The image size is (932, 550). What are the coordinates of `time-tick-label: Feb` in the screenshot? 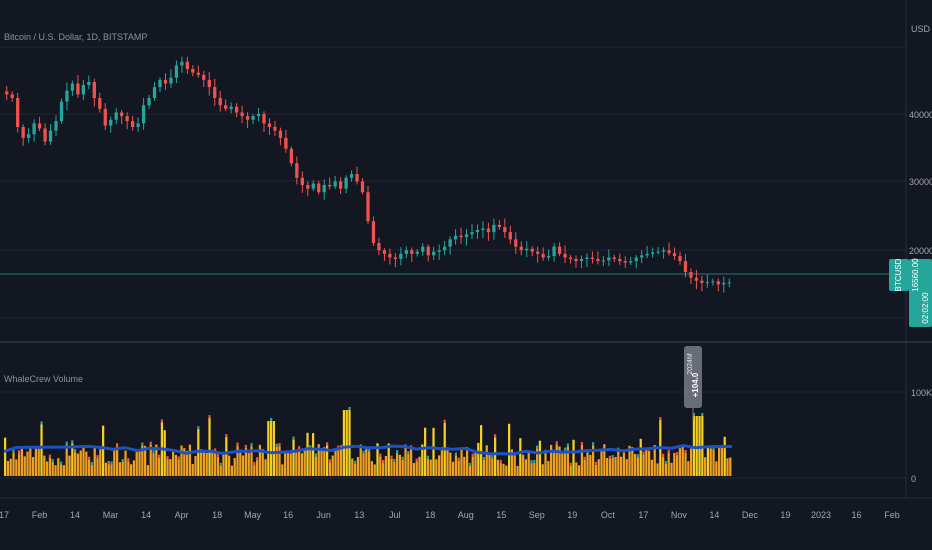 It's located at (892, 515).